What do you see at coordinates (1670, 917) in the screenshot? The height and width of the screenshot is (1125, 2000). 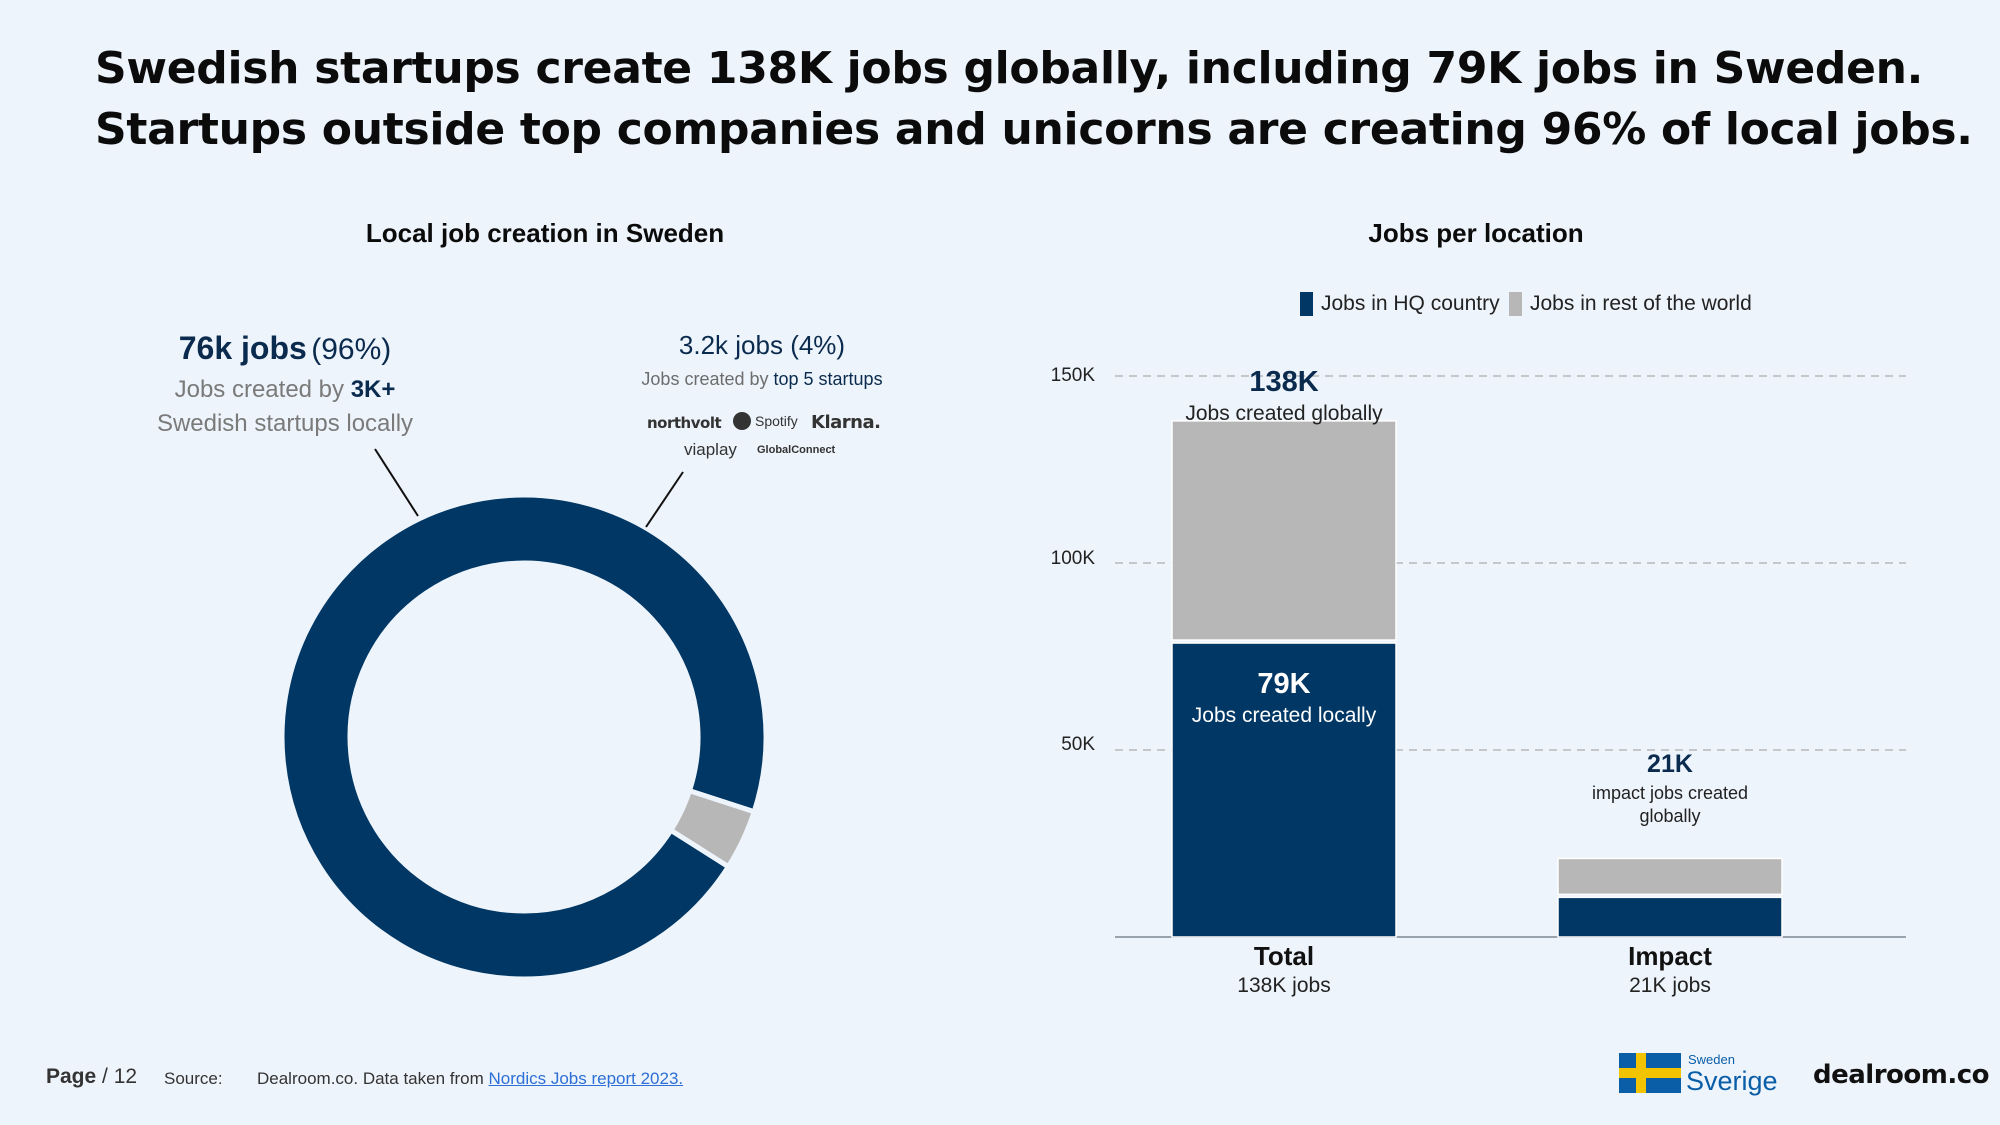 I see `bar-impact-hq` at bounding box center [1670, 917].